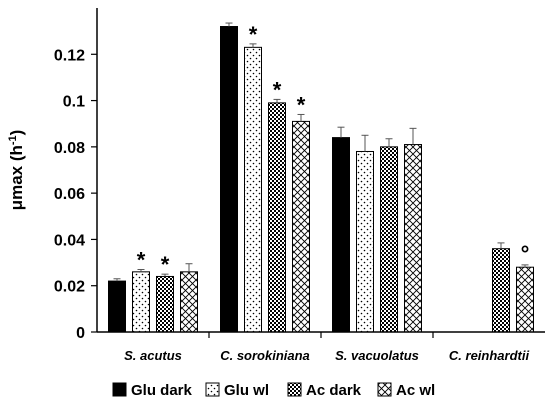 Image resolution: width=550 pixels, height=405 pixels. Describe the element at coordinates (69, 148) in the screenshot. I see `y-tick-label: 0.08` at that location.